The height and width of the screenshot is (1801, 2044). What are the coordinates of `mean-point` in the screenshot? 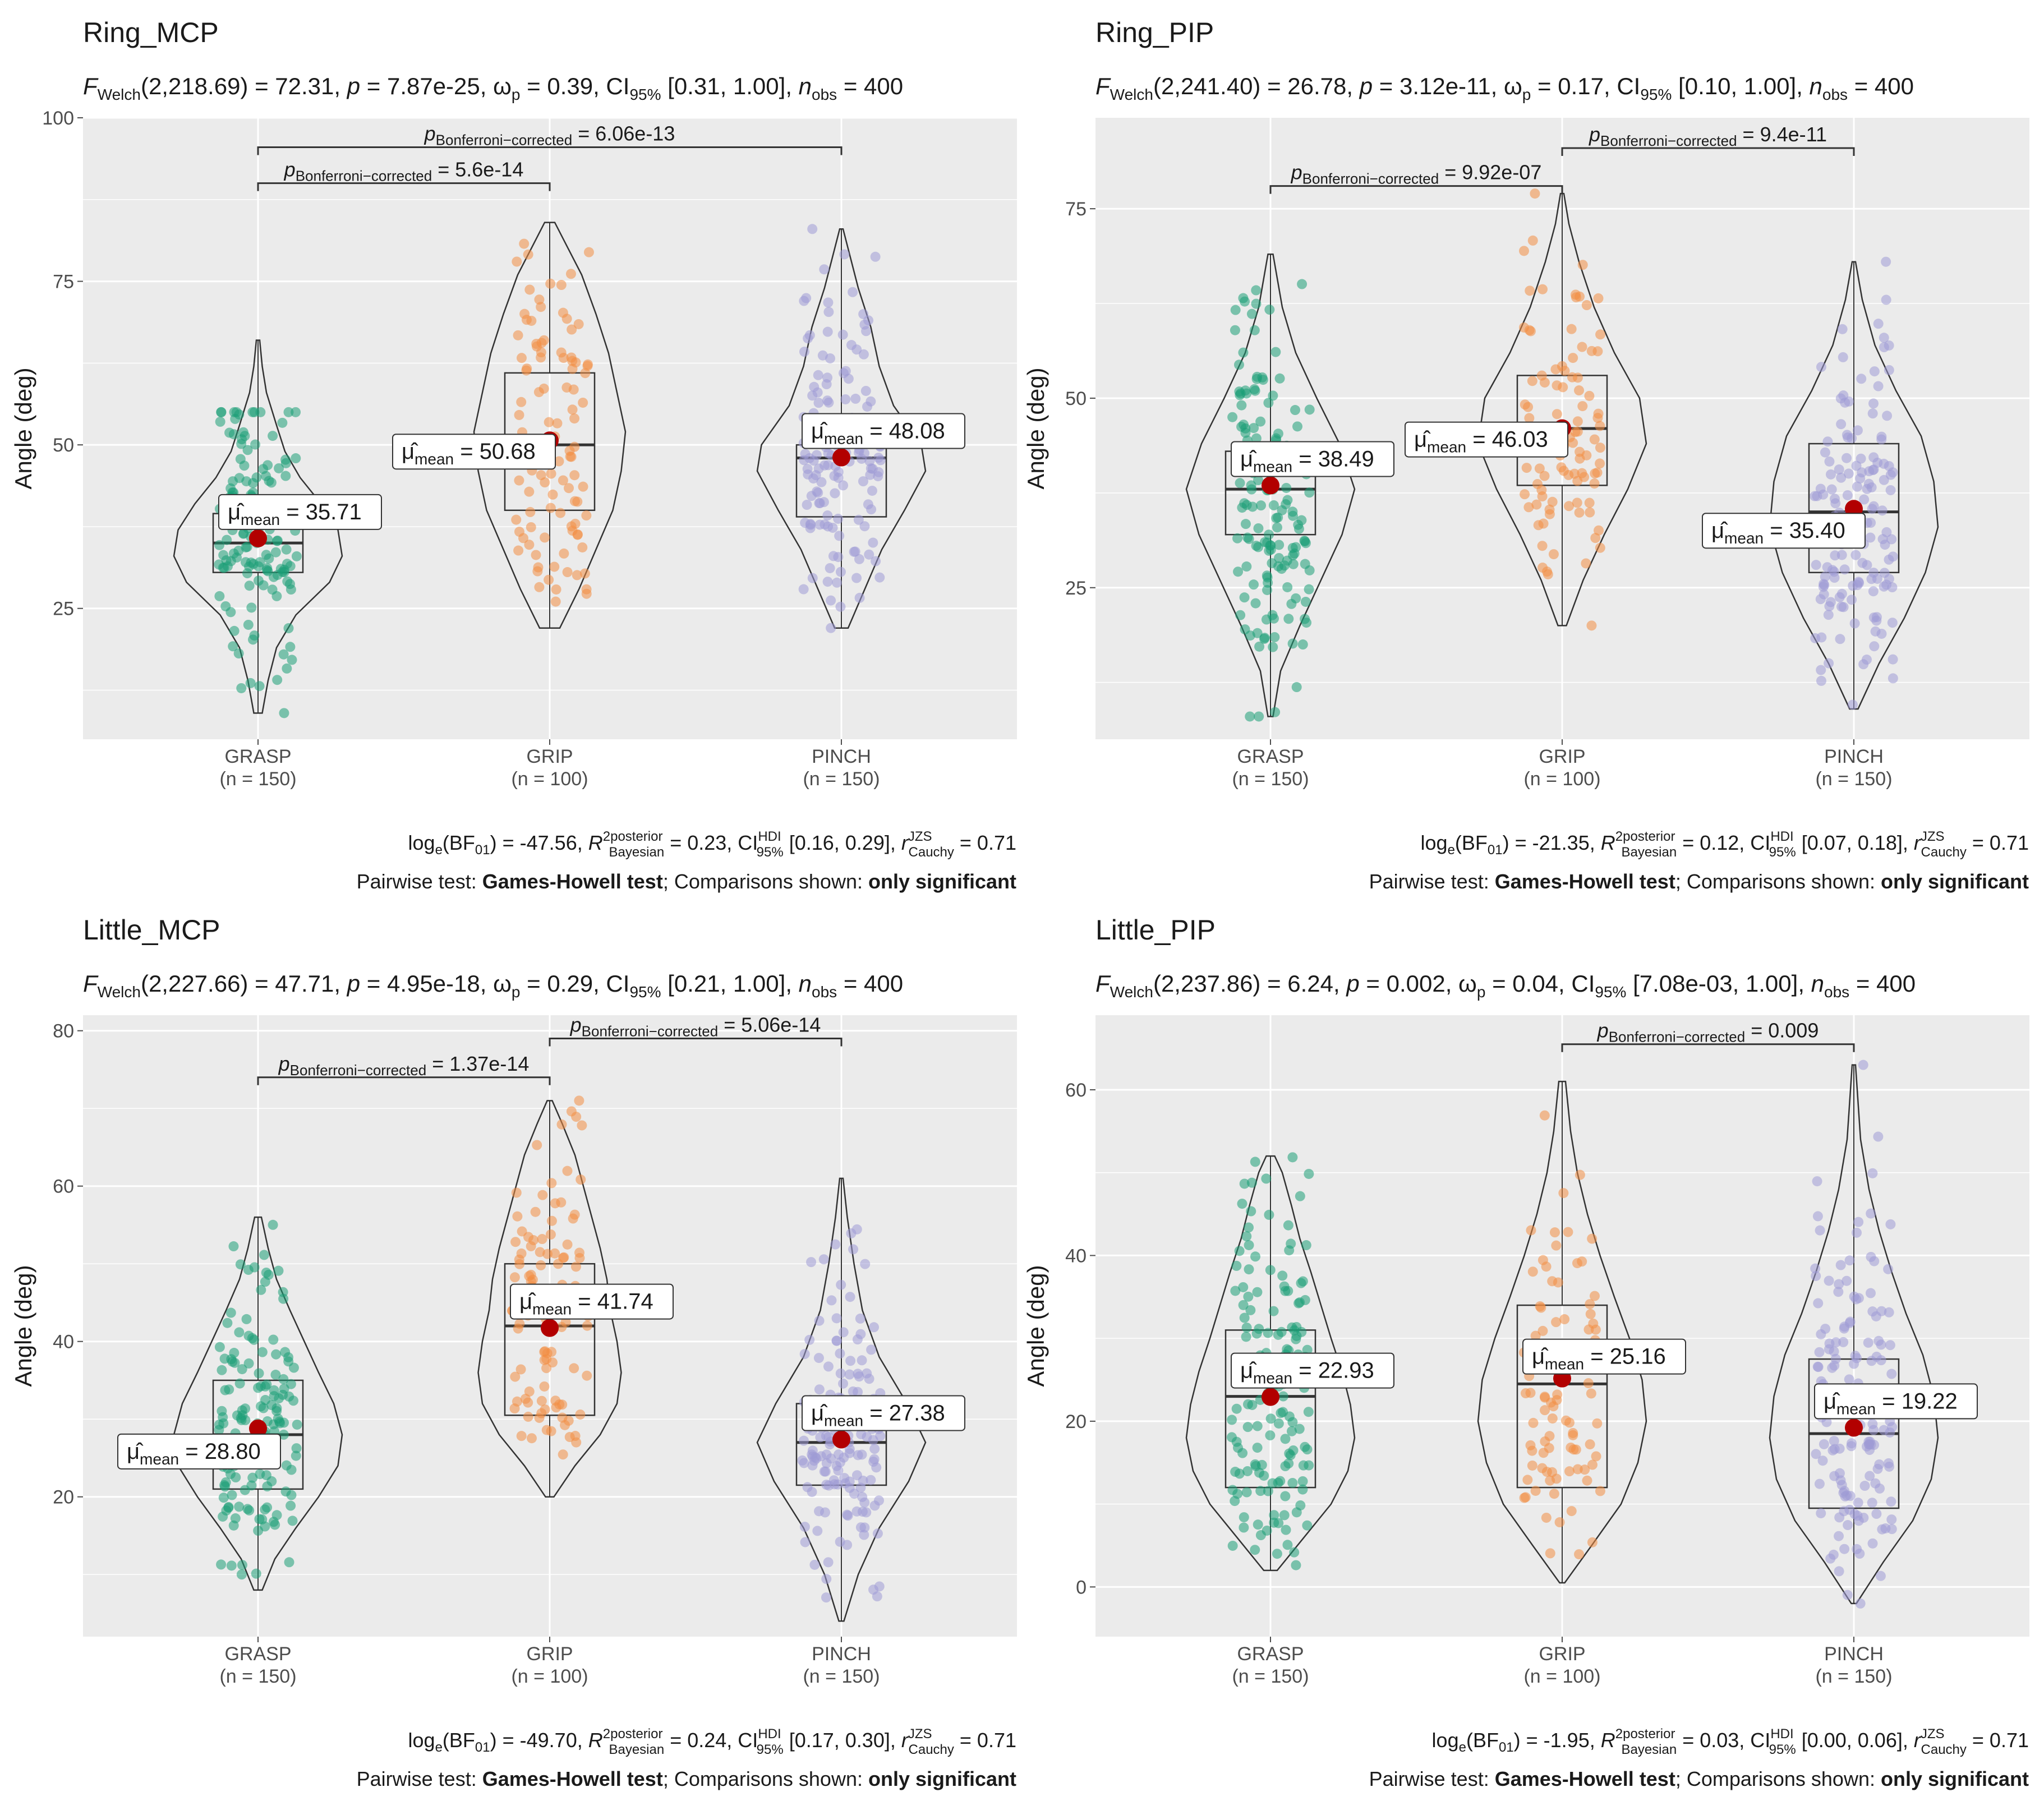 It's located at (841, 1439).